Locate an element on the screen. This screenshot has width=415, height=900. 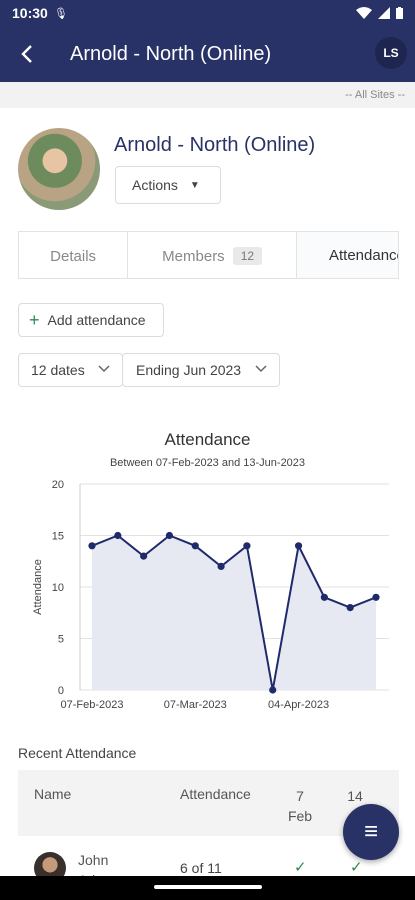
column-date-day: 7 is located at coordinates (300, 796).